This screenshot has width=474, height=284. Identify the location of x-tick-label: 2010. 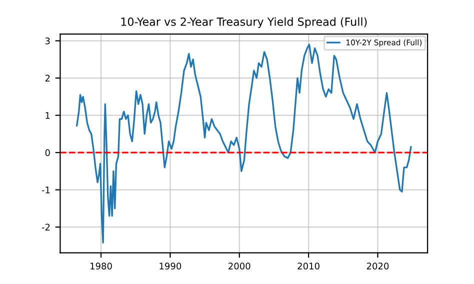
(309, 266).